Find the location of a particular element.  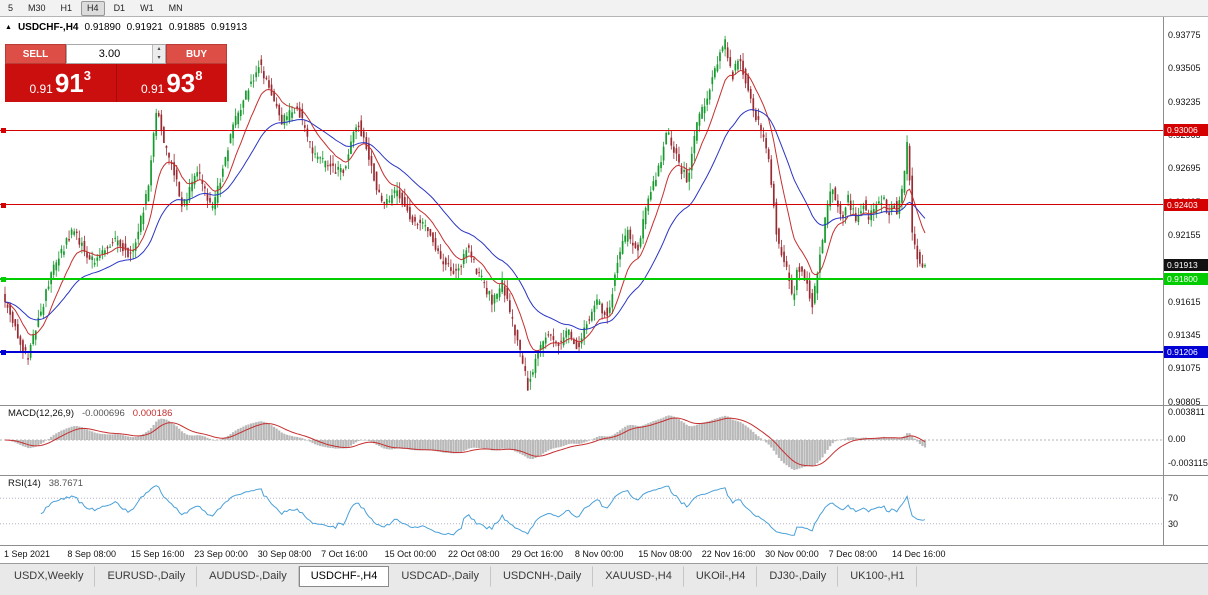

macd-value: -0.000696 is located at coordinates (103, 413).